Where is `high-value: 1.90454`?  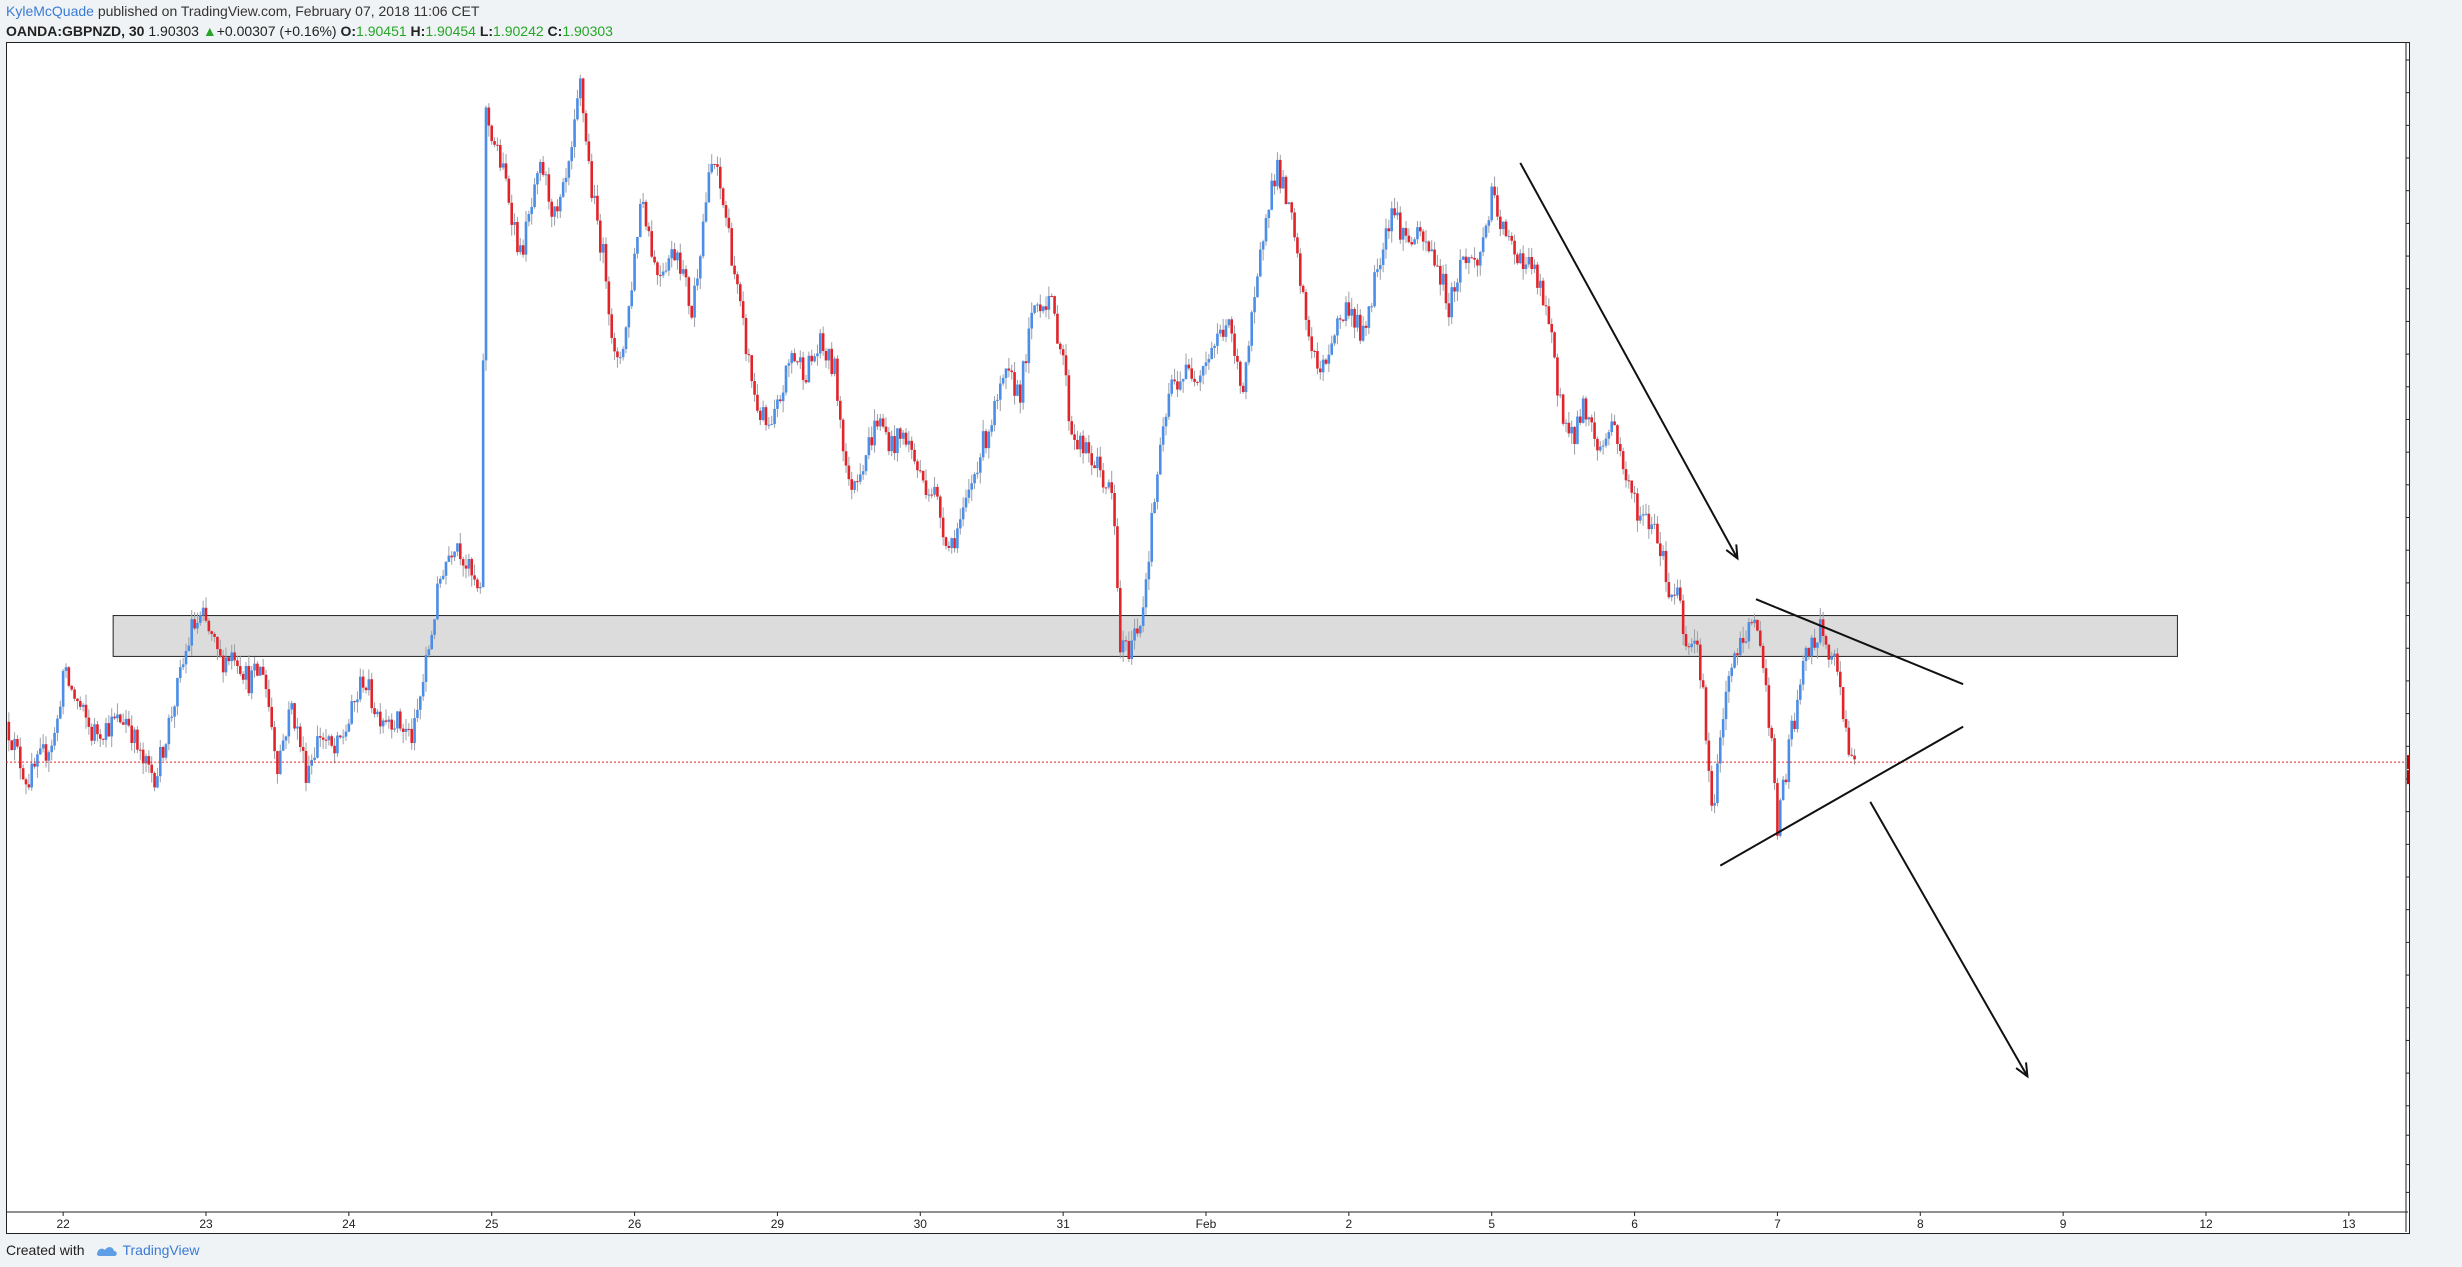
high-value: 1.90454 is located at coordinates (450, 31).